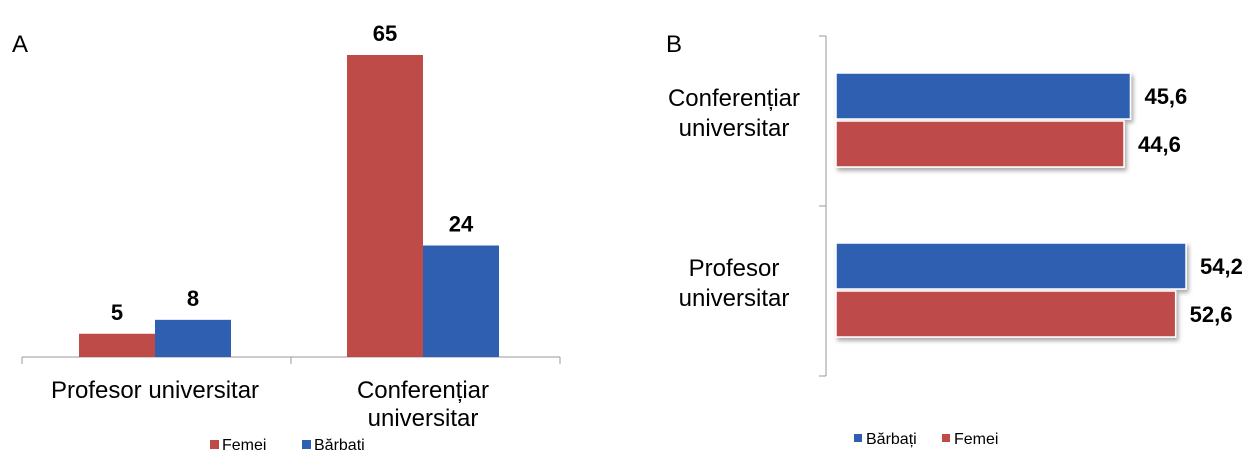 The height and width of the screenshot is (456, 1250). Describe the element at coordinates (983, 96) in the screenshot. I see `bar-bărbați-0` at that location.